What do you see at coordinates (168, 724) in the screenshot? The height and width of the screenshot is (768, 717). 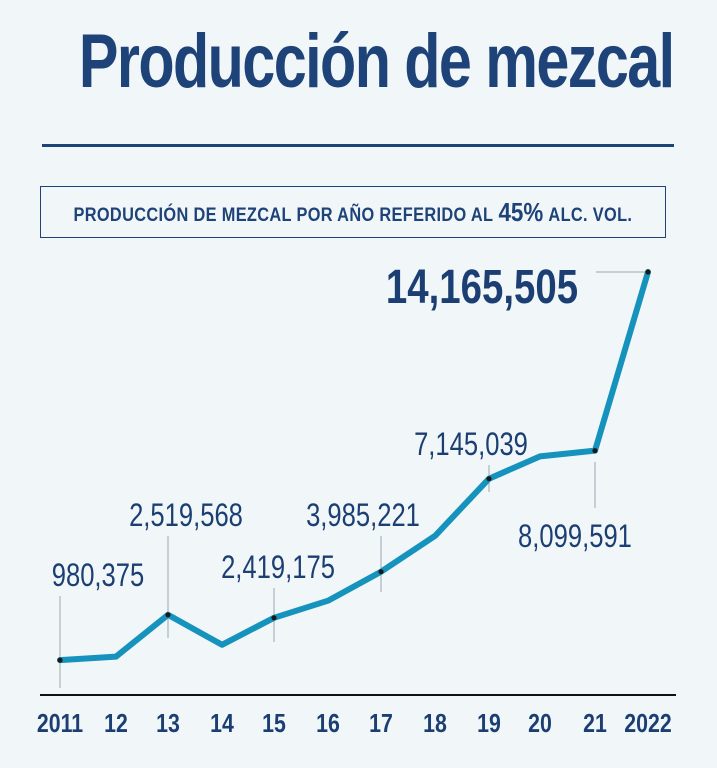 I see `x-tick-label: 13` at bounding box center [168, 724].